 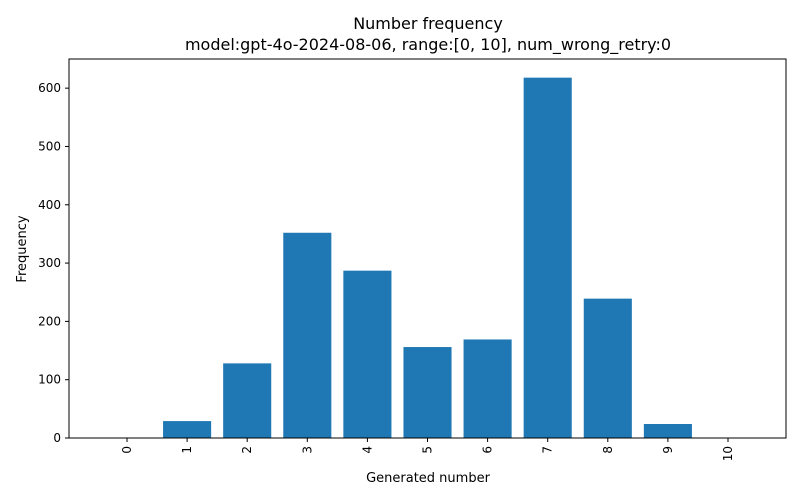 I want to click on x-tick-label: 8, so click(x=608, y=450).